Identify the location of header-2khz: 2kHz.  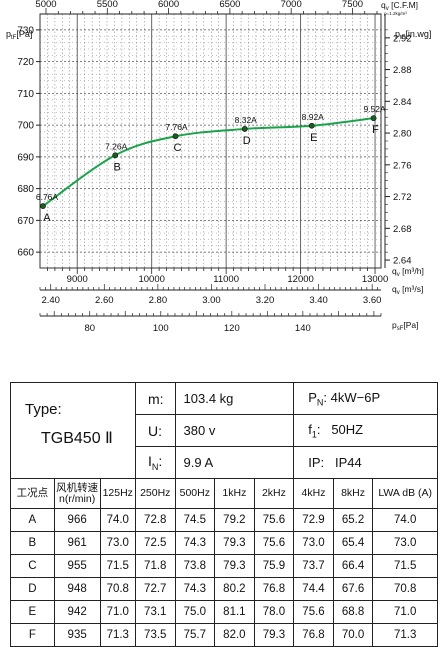
(274, 493).